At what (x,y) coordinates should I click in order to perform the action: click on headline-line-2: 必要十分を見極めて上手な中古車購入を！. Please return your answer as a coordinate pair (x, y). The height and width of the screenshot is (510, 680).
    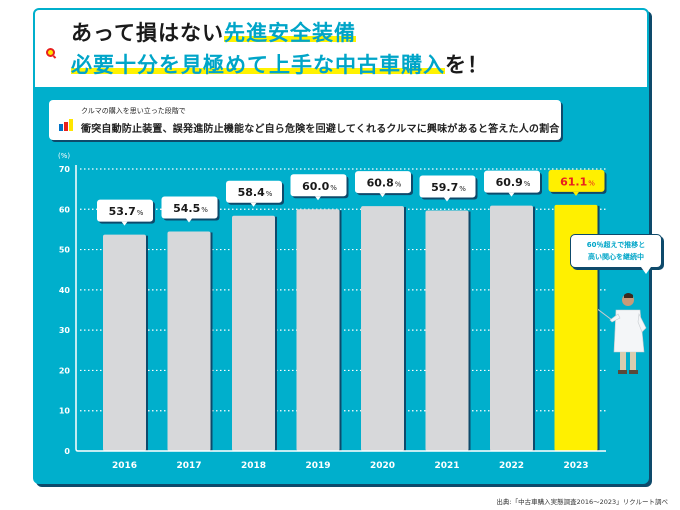
    Looking at the image, I should click on (280, 65).